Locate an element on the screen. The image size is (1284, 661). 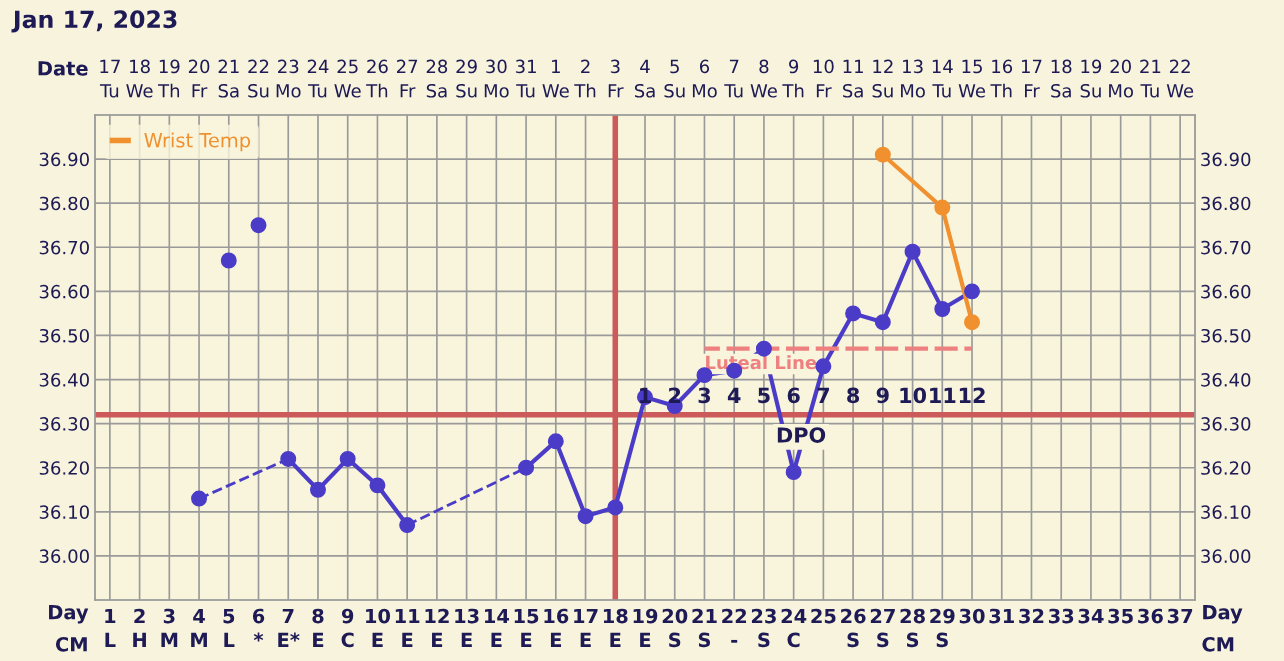
annotation: 7 is located at coordinates (823, 395).